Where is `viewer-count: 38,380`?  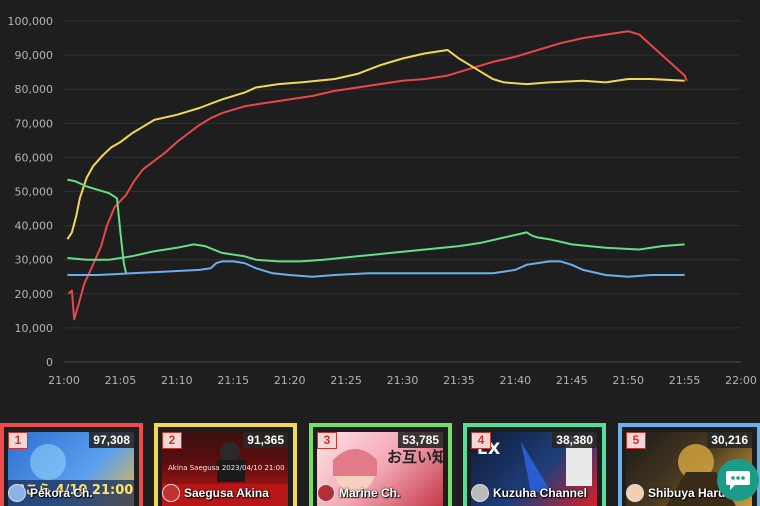 viewer-count: 38,380 is located at coordinates (574, 440).